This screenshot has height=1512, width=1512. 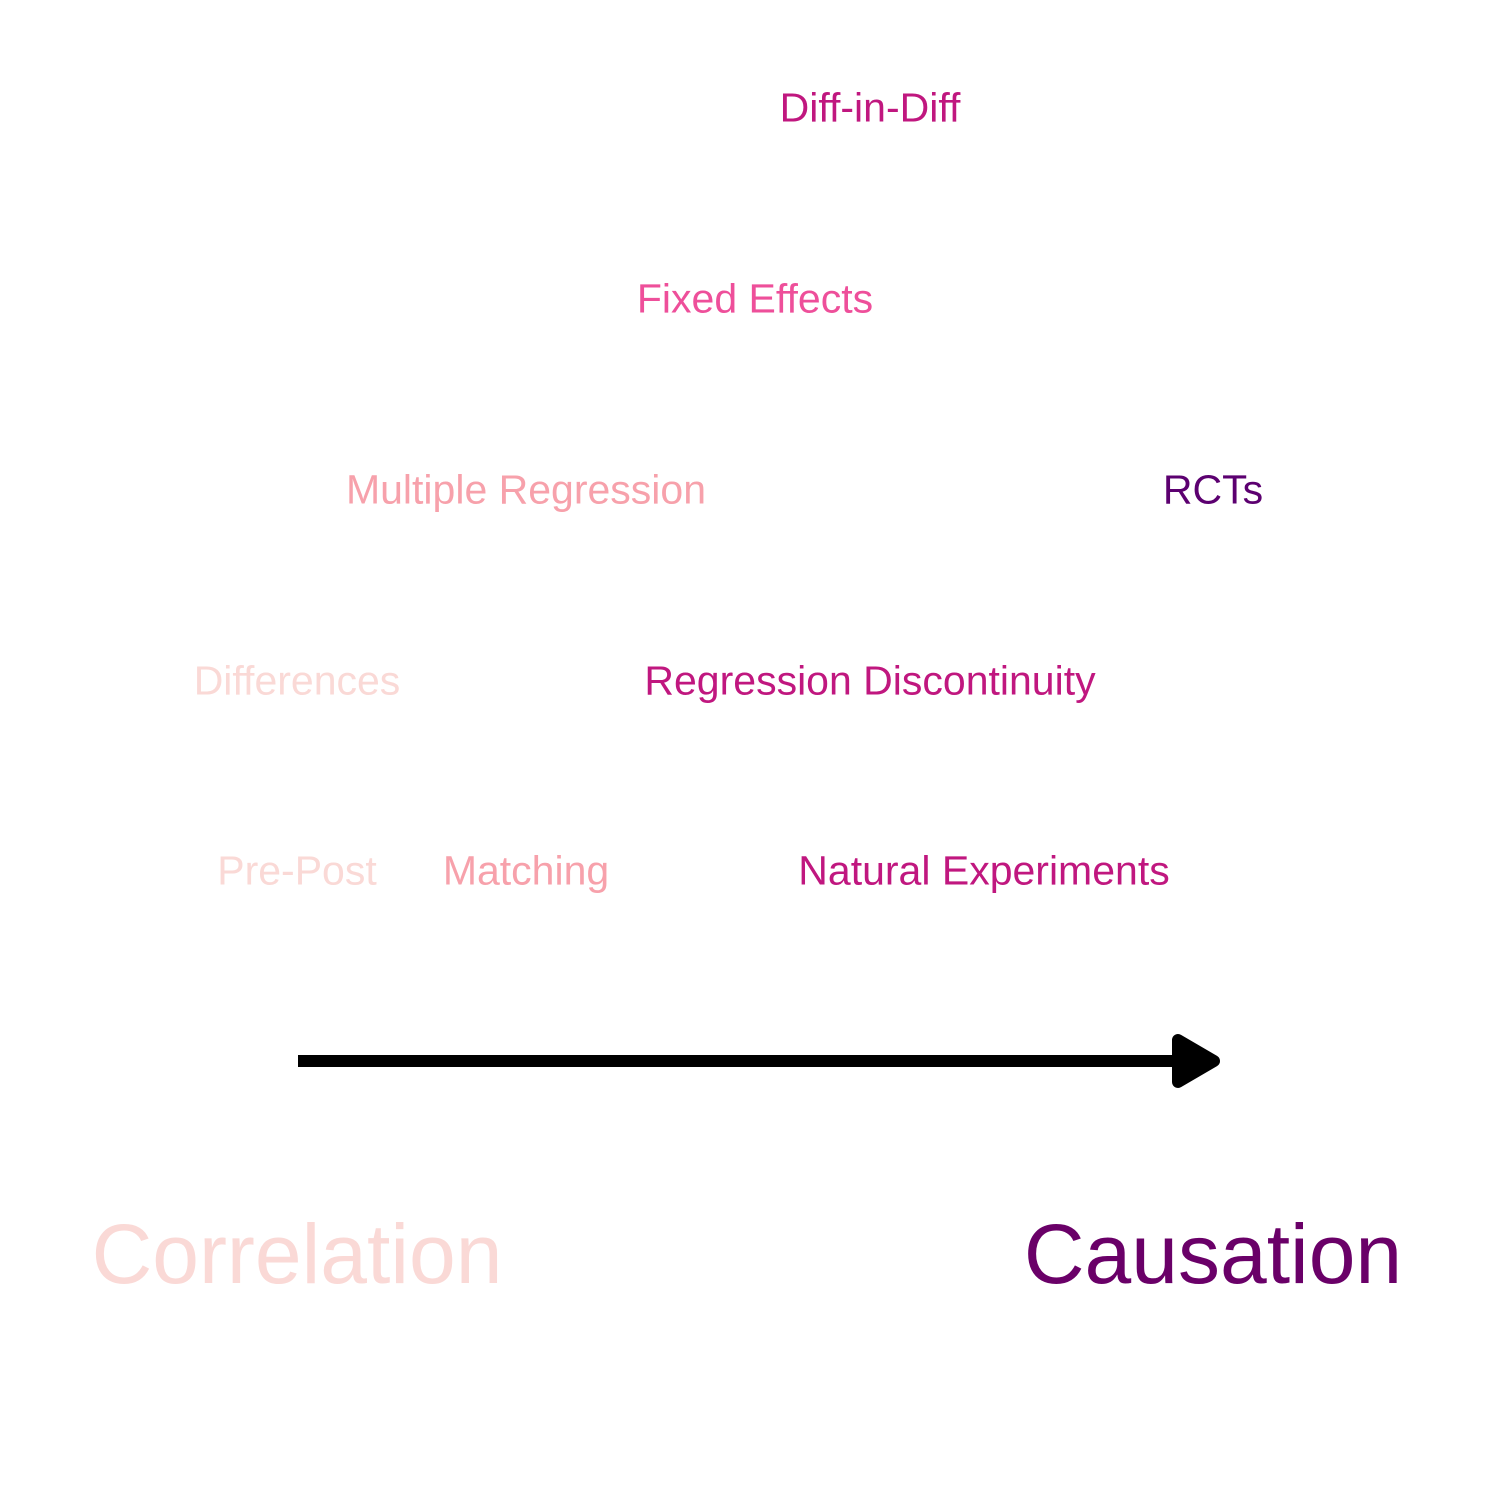 I want to click on pole-label-correlation: Correlation, so click(x=297, y=1254).